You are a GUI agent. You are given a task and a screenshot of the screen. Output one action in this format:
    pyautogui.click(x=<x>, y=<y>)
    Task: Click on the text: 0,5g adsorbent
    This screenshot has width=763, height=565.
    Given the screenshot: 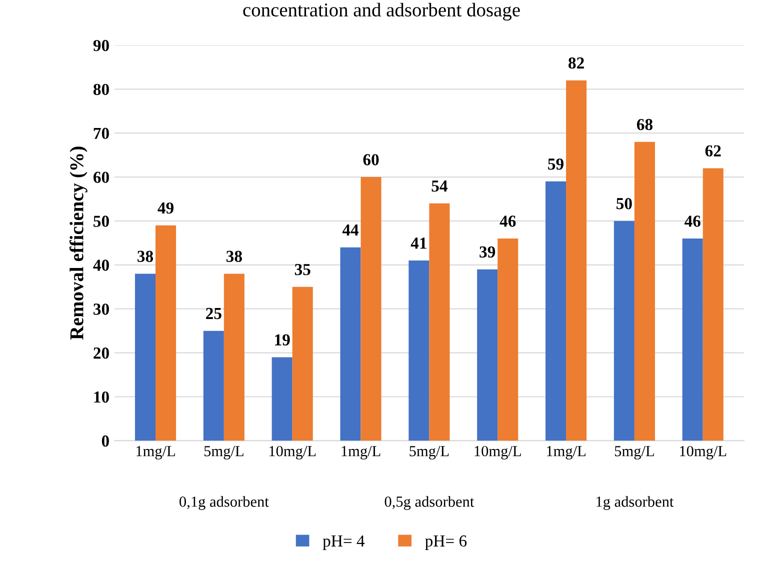 What is the action you would take?
    pyautogui.click(x=429, y=503)
    